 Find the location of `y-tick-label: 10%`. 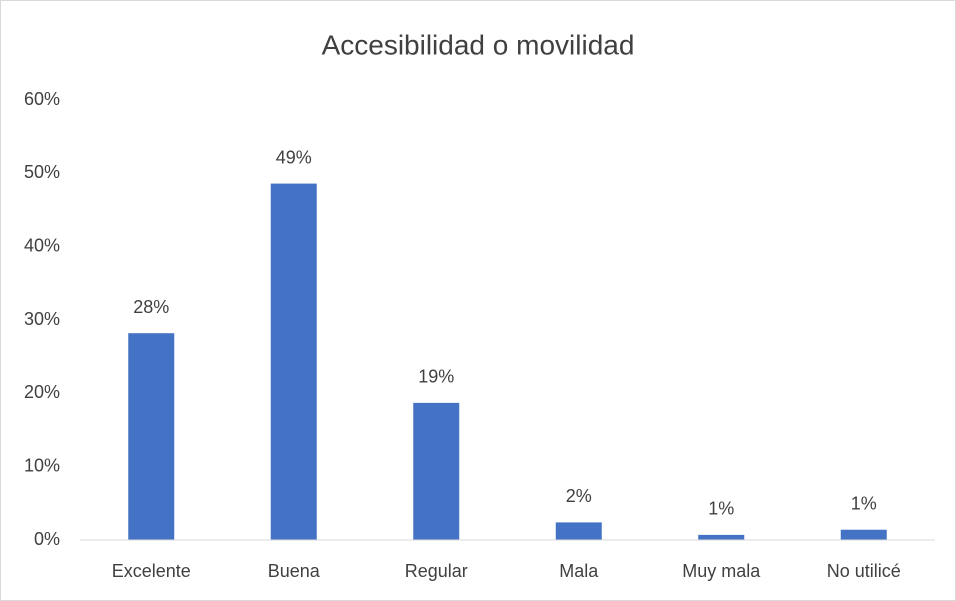

y-tick-label: 10% is located at coordinates (42, 465).